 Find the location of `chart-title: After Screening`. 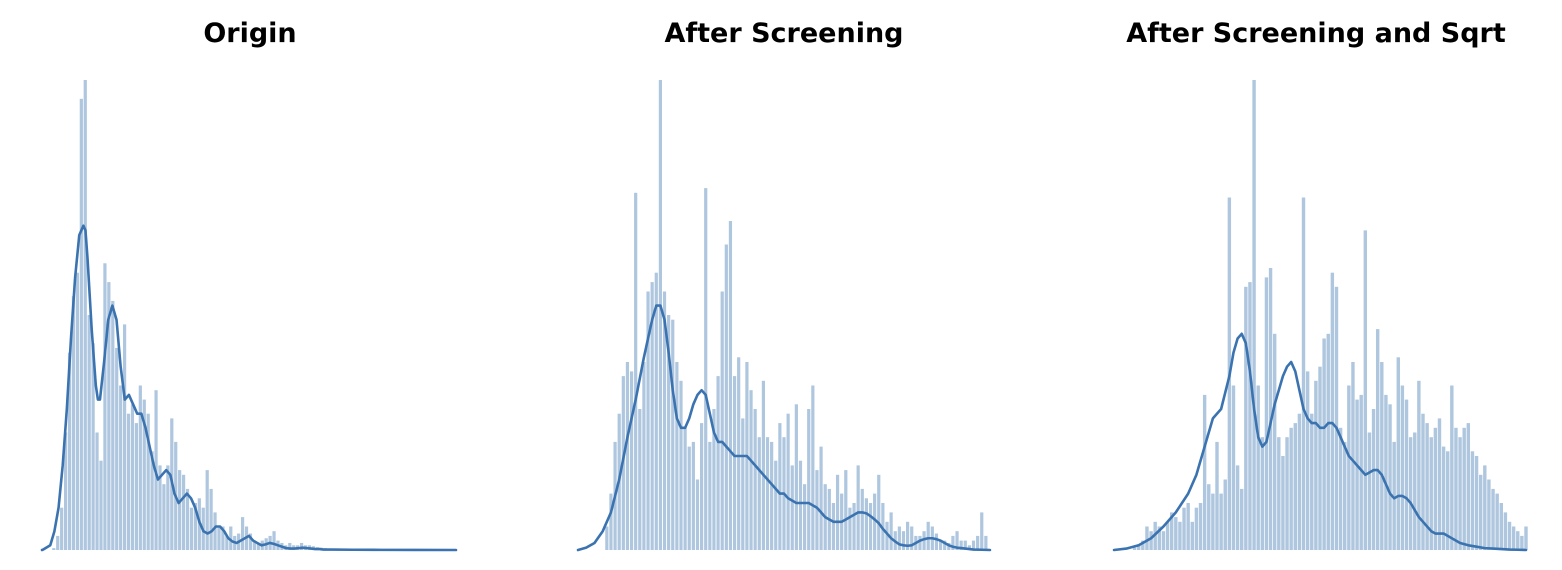

chart-title: After Screening is located at coordinates (784, 33).